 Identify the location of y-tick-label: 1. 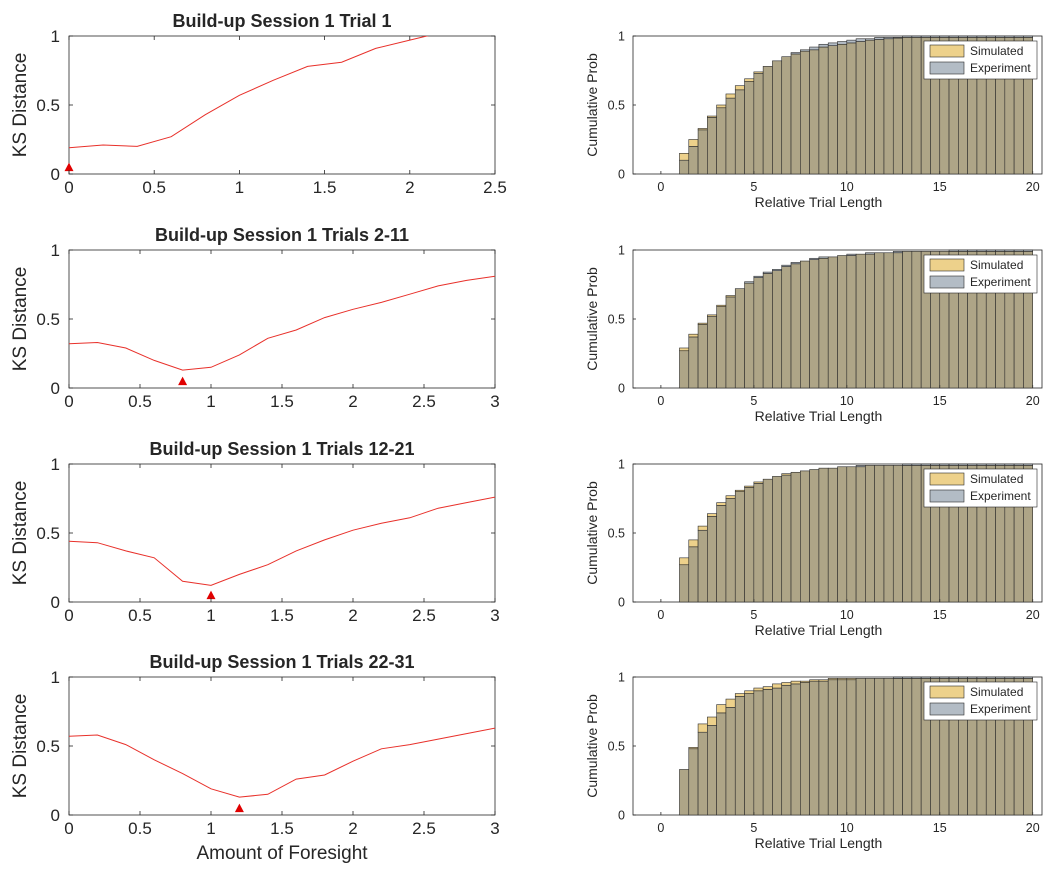
(55, 677).